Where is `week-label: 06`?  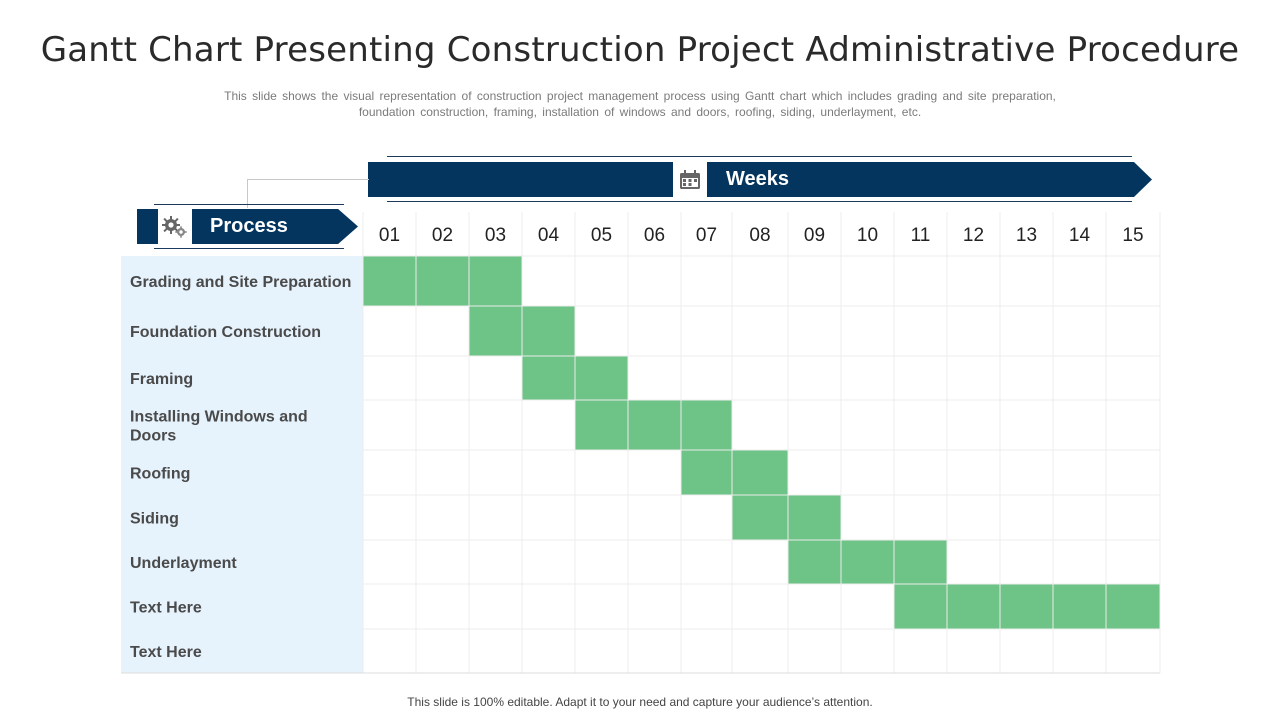 week-label: 06 is located at coordinates (654, 235).